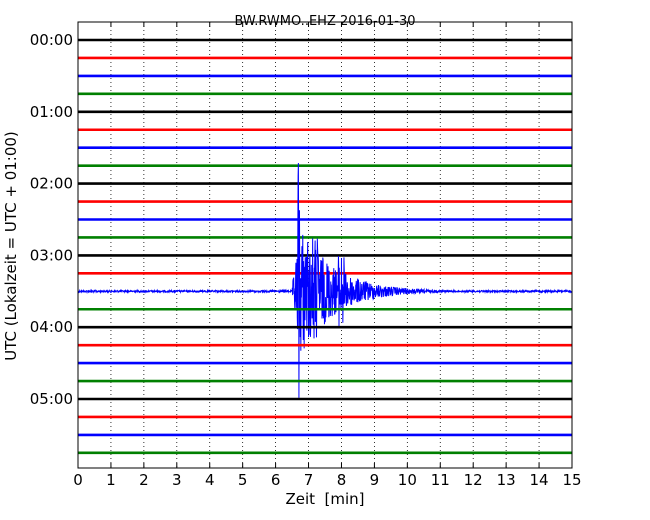 Image resolution: width=650 pixels, height=520 pixels. What do you see at coordinates (177, 480) in the screenshot?
I see `x-tick-label-3: 3` at bounding box center [177, 480].